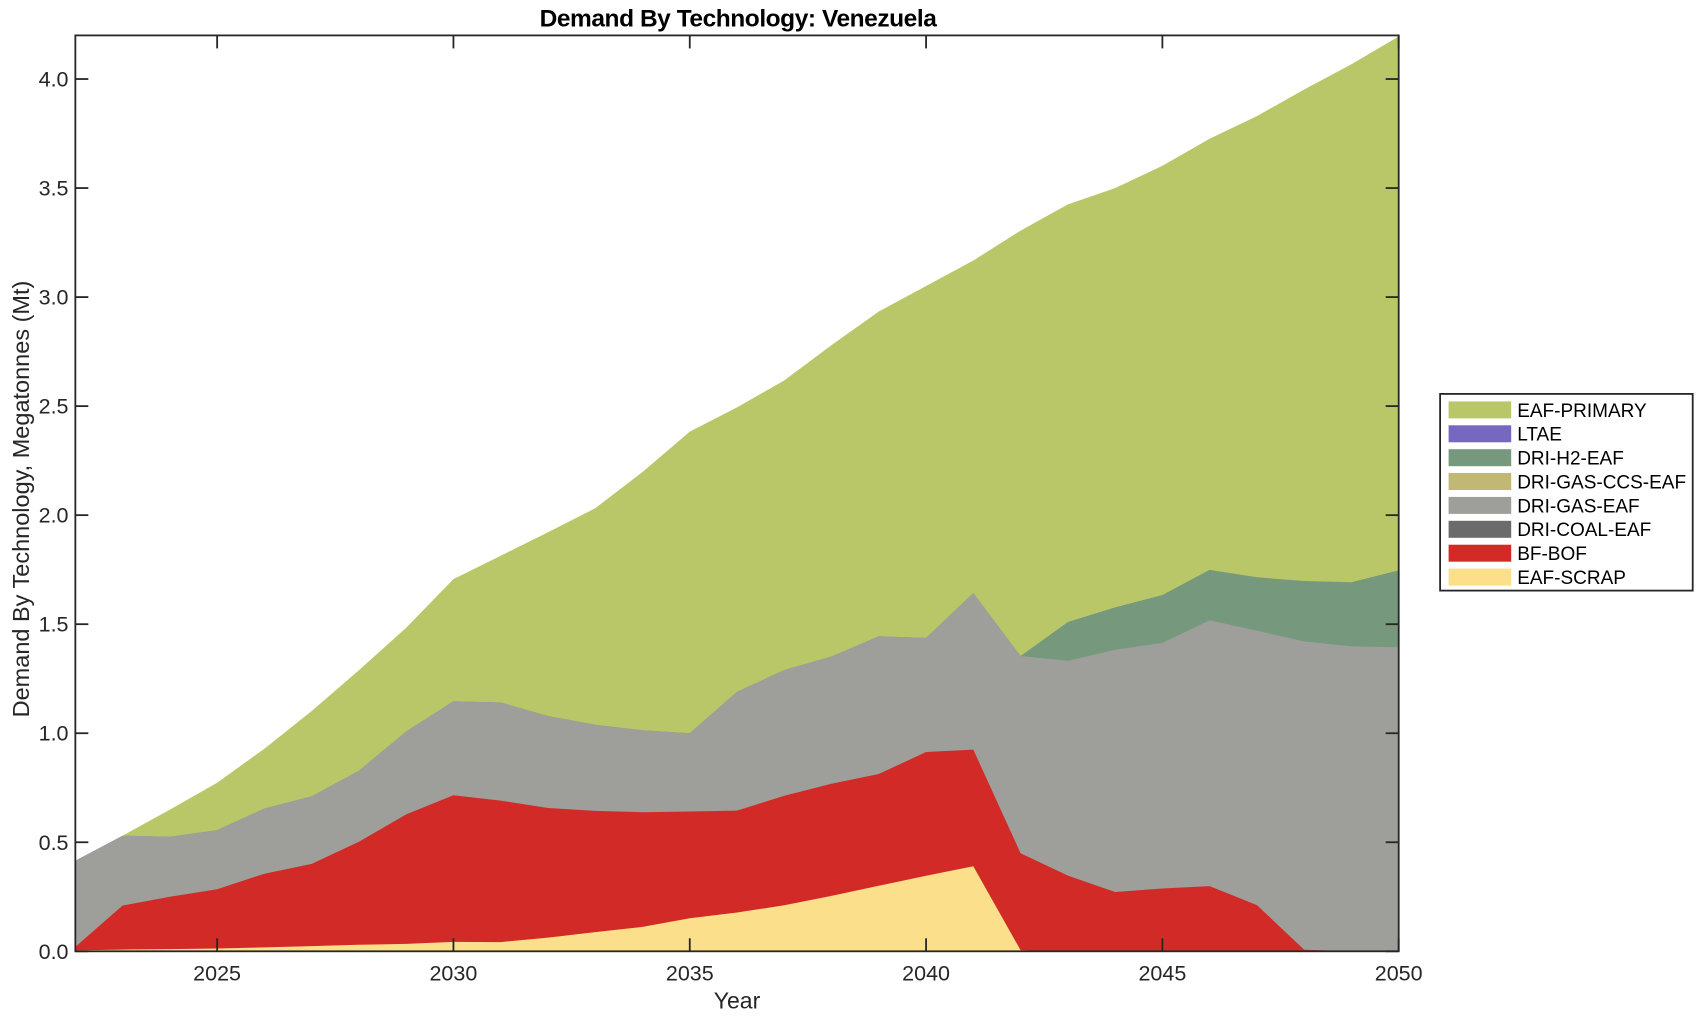 The height and width of the screenshot is (1020, 1703). I want to click on svg-text: LTAE, so click(1539, 435).